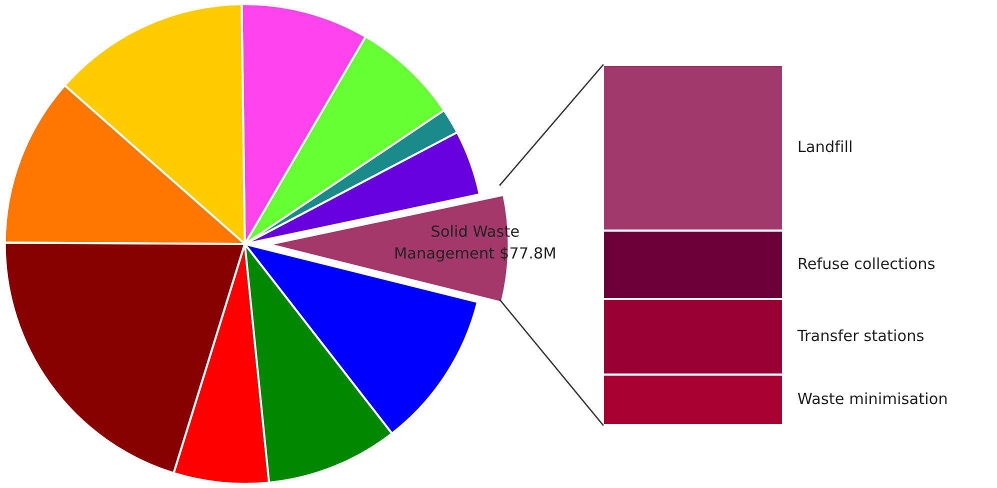 The height and width of the screenshot is (488, 997). I want to click on series-label: Waste minimisation, so click(872, 398).